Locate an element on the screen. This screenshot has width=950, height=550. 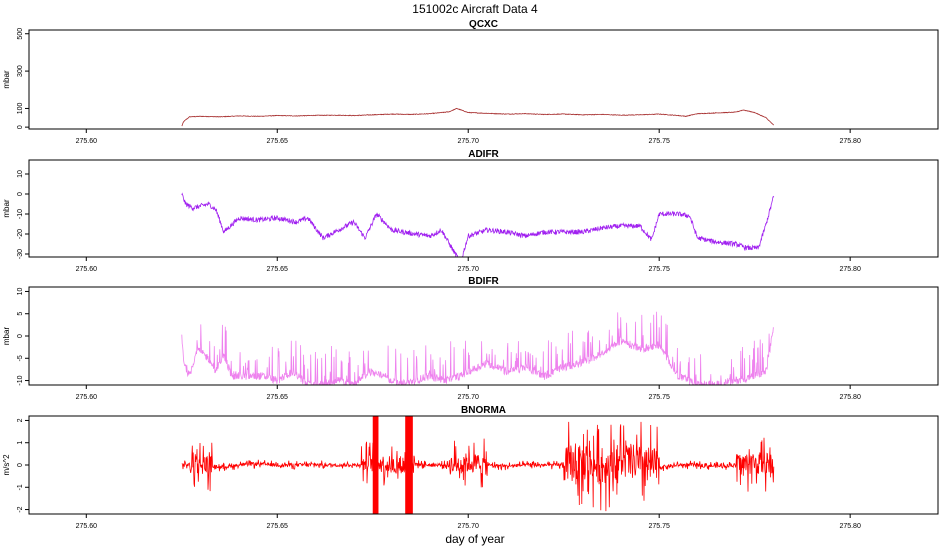
y-tick-label: -1 is located at coordinates (20, 487).